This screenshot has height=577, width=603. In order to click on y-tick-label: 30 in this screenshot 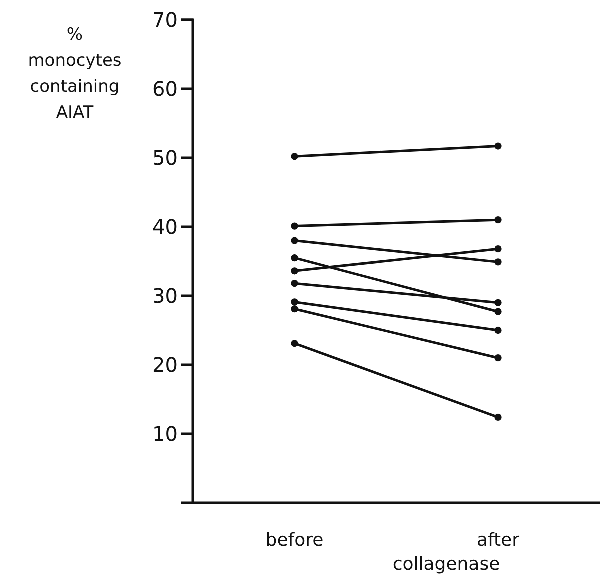, I will do `click(165, 296)`.